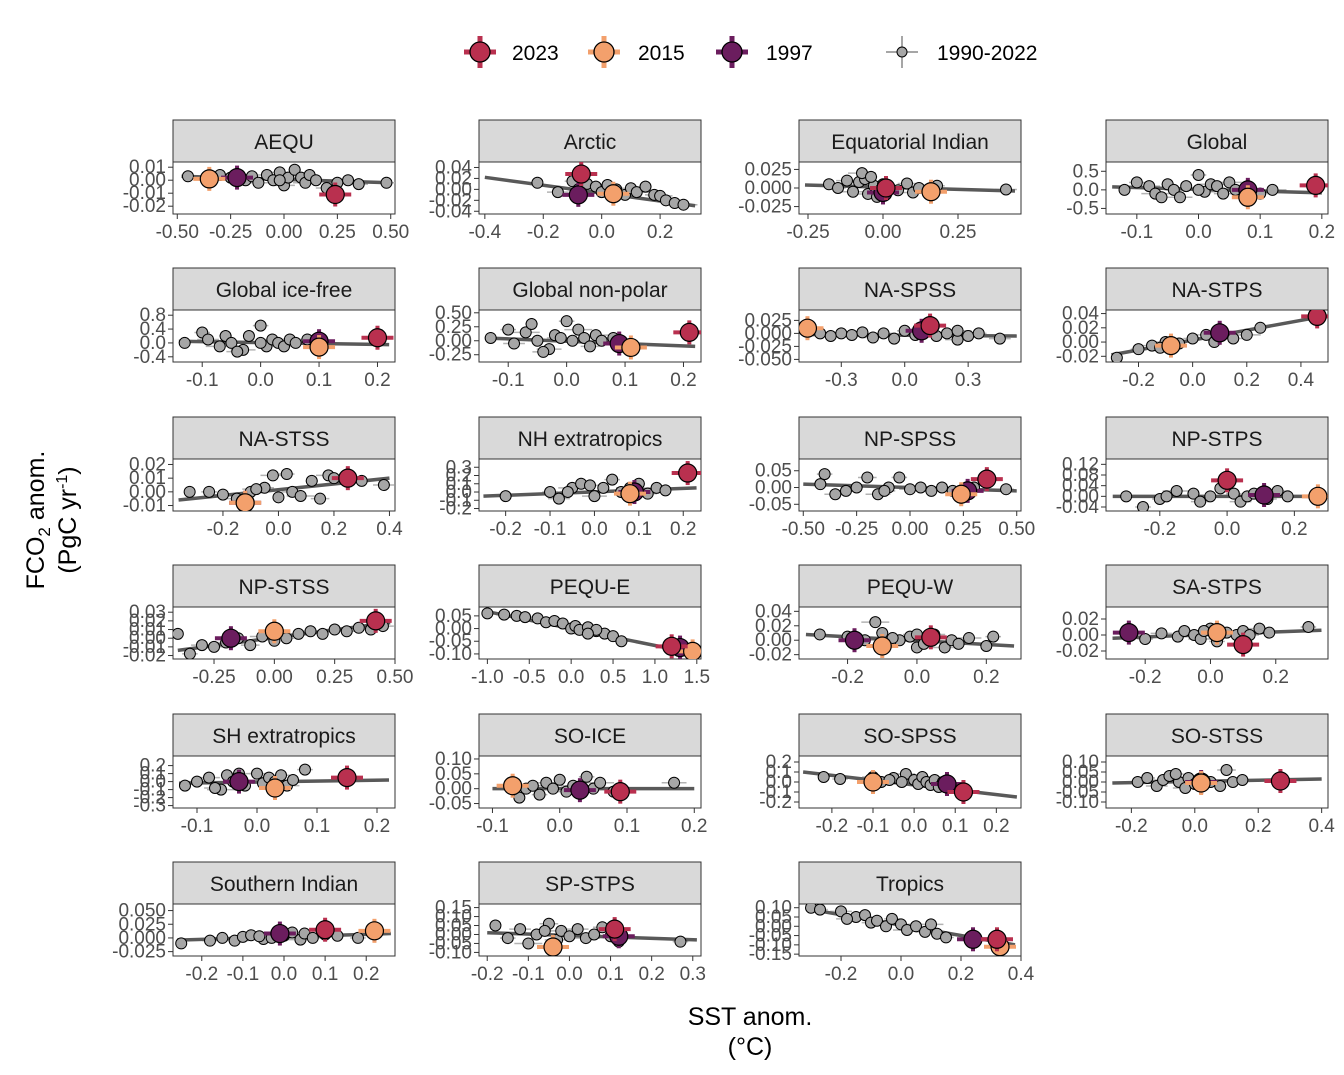 This screenshot has width=1344, height=1075. I want to click on y-tick-label: 0.2, so click(153, 766).